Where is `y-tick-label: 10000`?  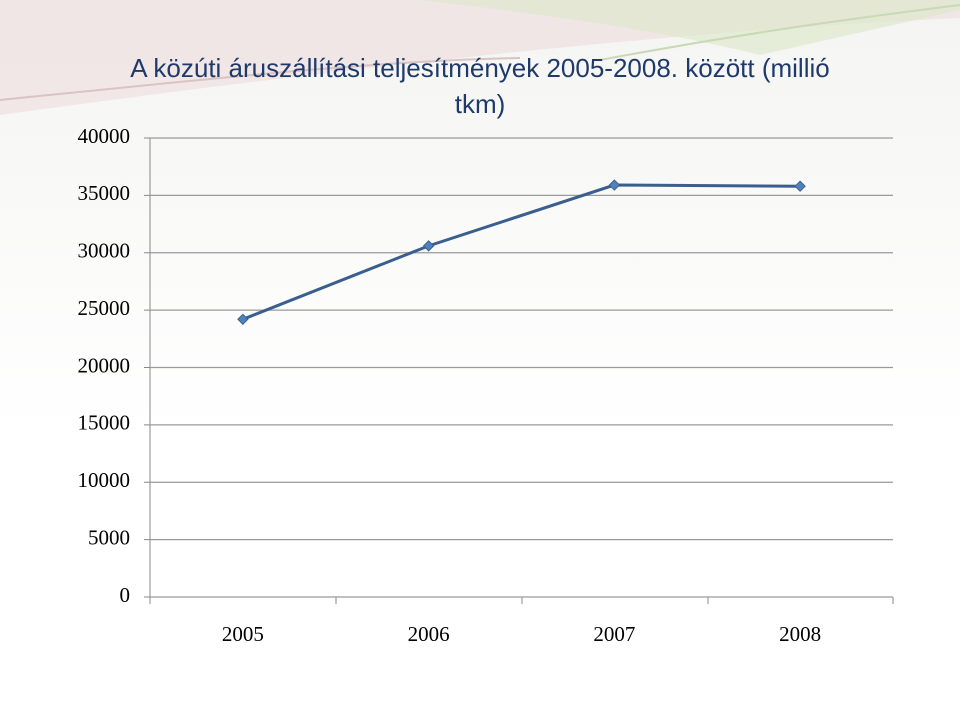 y-tick-label: 10000 is located at coordinates (104, 480).